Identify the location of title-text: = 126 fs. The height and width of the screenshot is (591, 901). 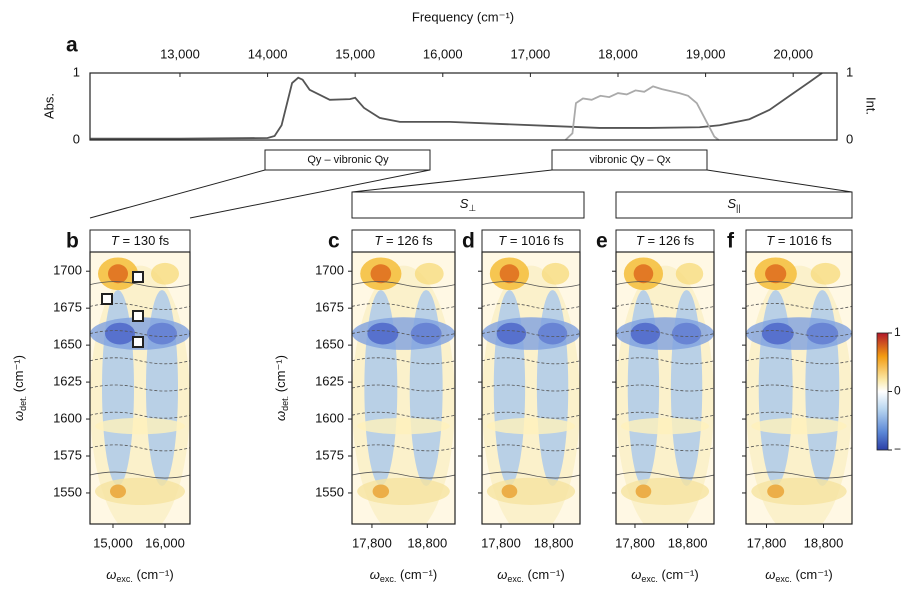
(669, 240).